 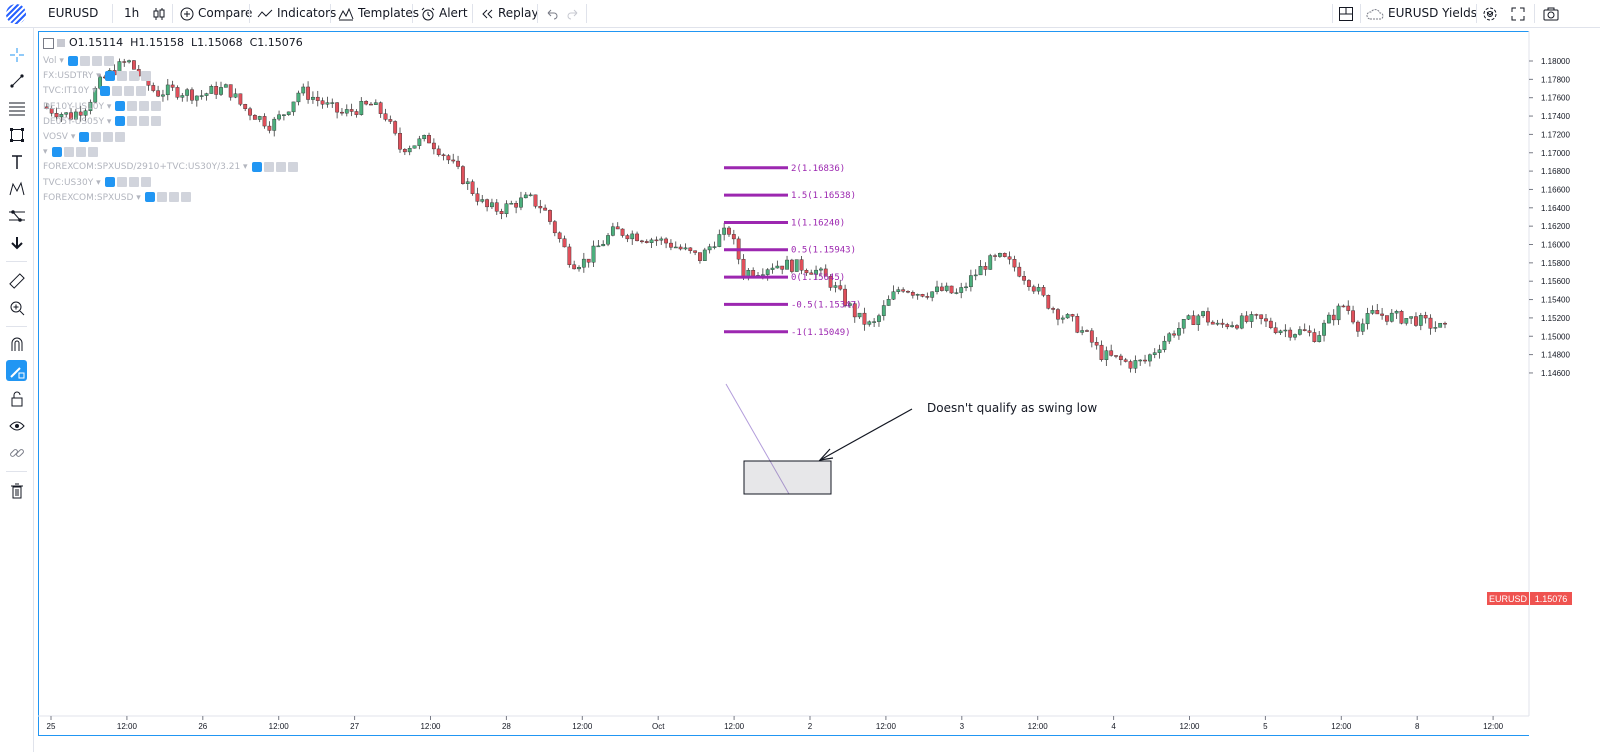 I want to click on redo-button, so click(x=573, y=13).